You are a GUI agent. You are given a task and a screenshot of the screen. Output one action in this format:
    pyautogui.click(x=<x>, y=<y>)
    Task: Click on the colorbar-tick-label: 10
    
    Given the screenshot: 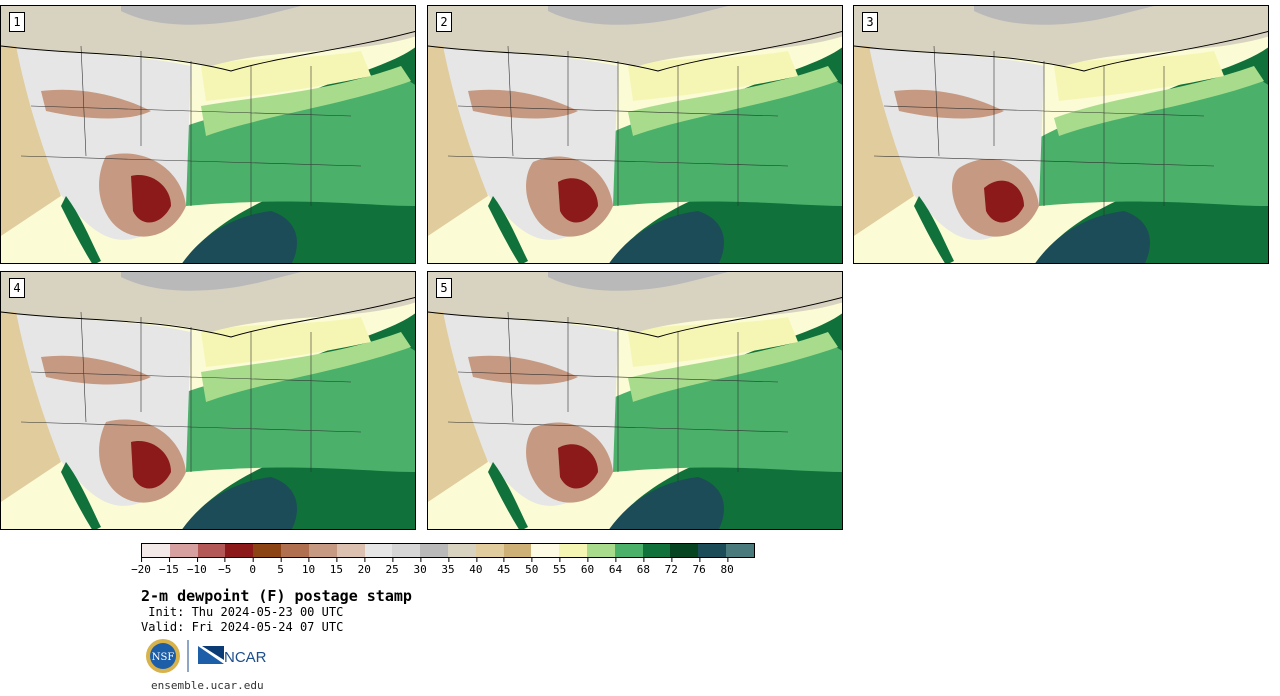 What is the action you would take?
    pyautogui.click(x=308, y=567)
    